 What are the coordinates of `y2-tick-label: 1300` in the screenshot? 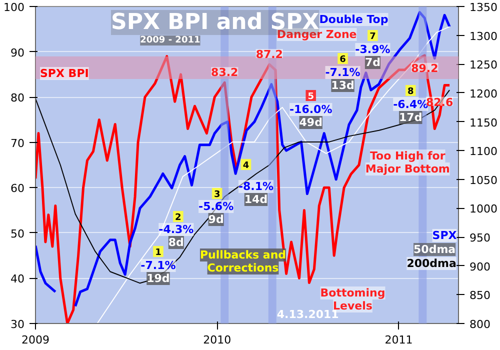 It's located at (484, 36).